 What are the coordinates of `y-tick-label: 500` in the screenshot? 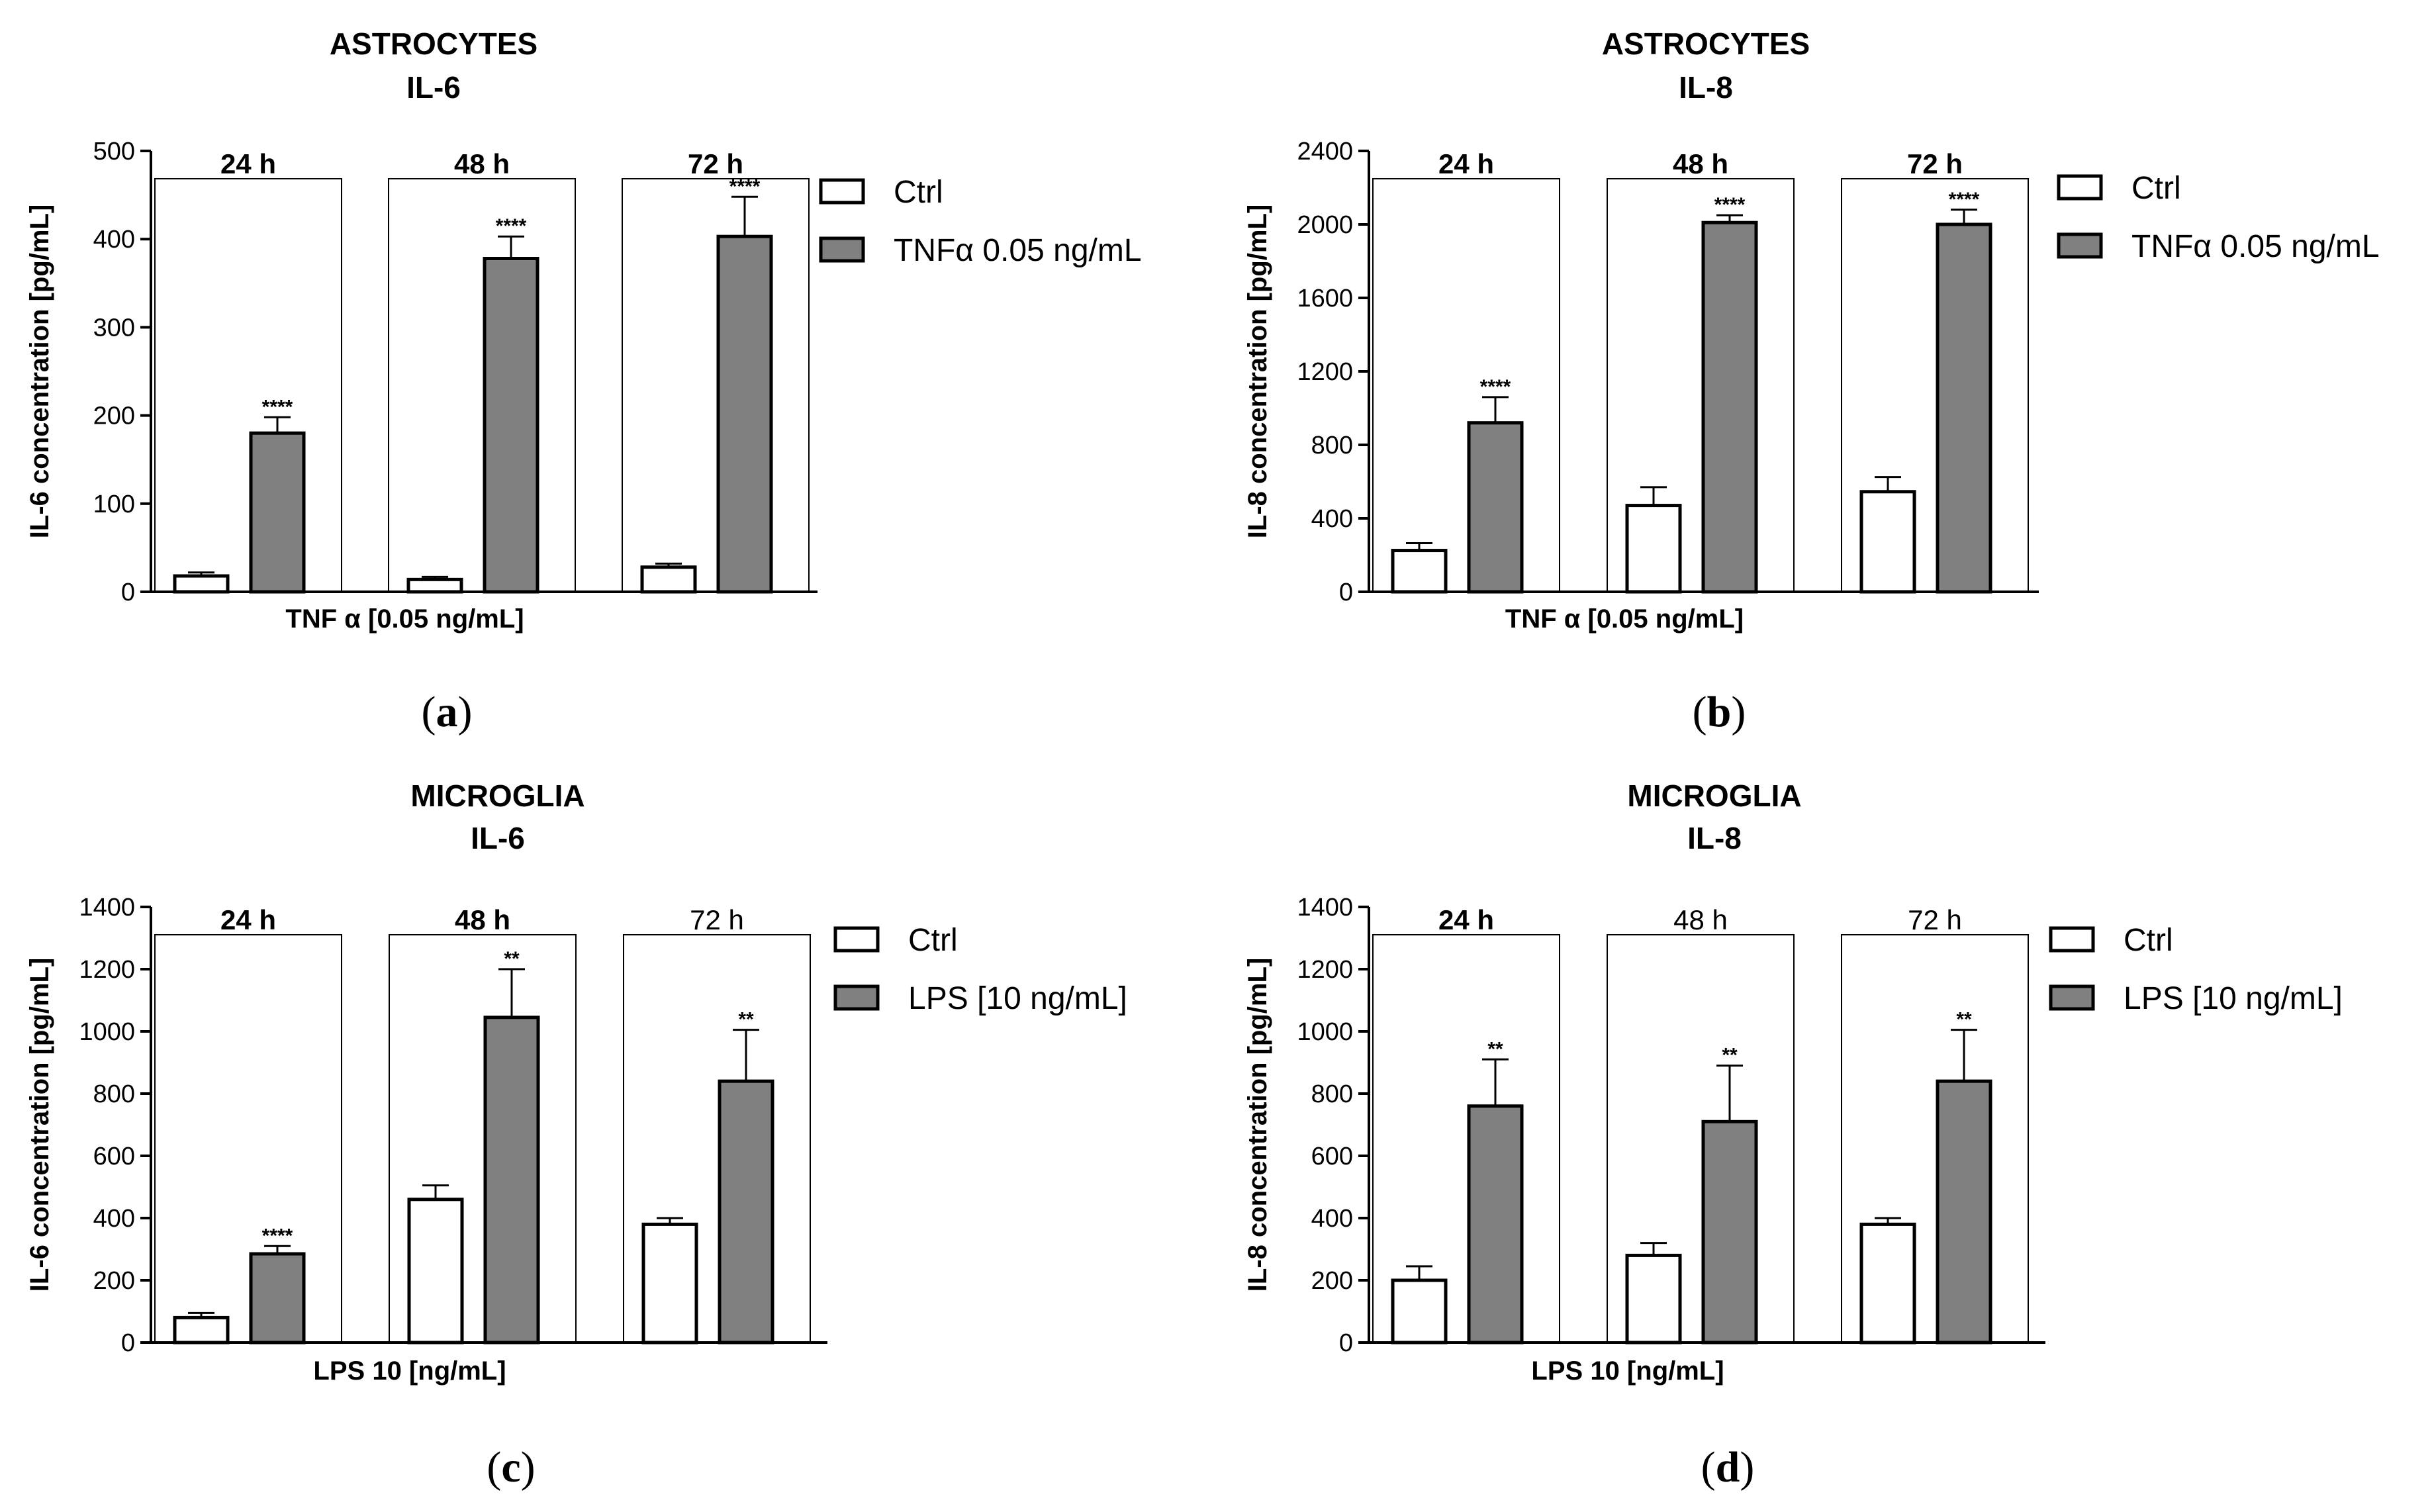 It's located at (114, 151).